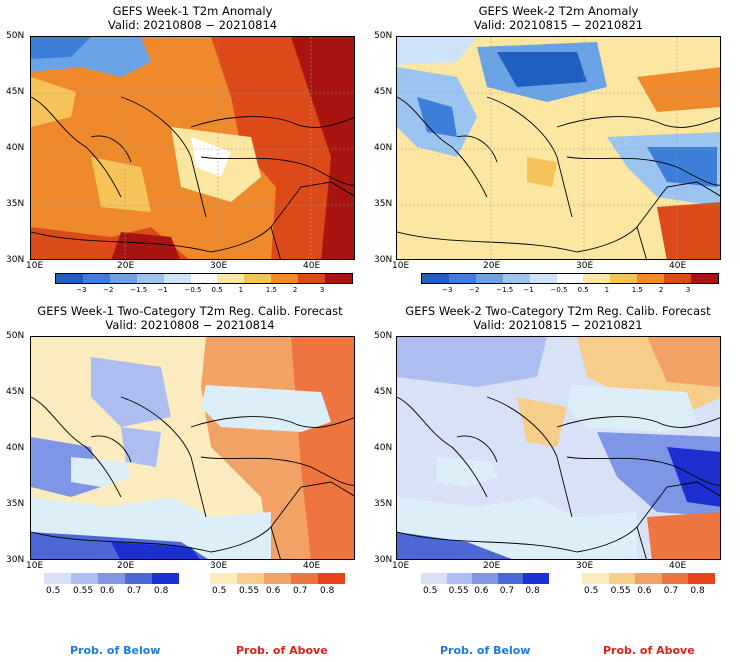  Describe the element at coordinates (190, 325) in the screenshot. I see `panel-3-valid: Valid: 20210808 − 20210814` at that location.